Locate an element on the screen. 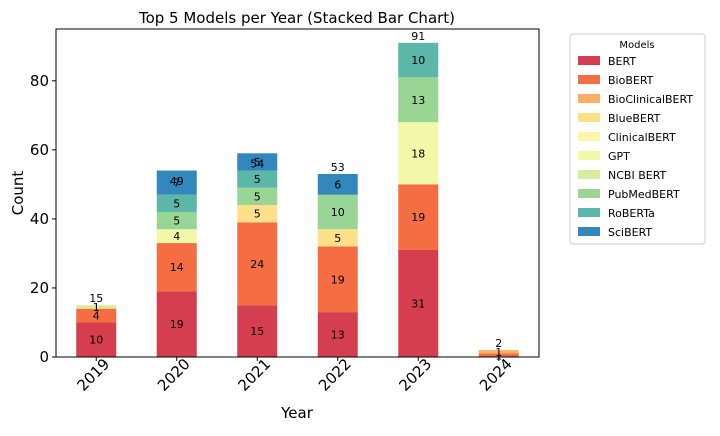  bar-total-label: 53 is located at coordinates (338, 167).